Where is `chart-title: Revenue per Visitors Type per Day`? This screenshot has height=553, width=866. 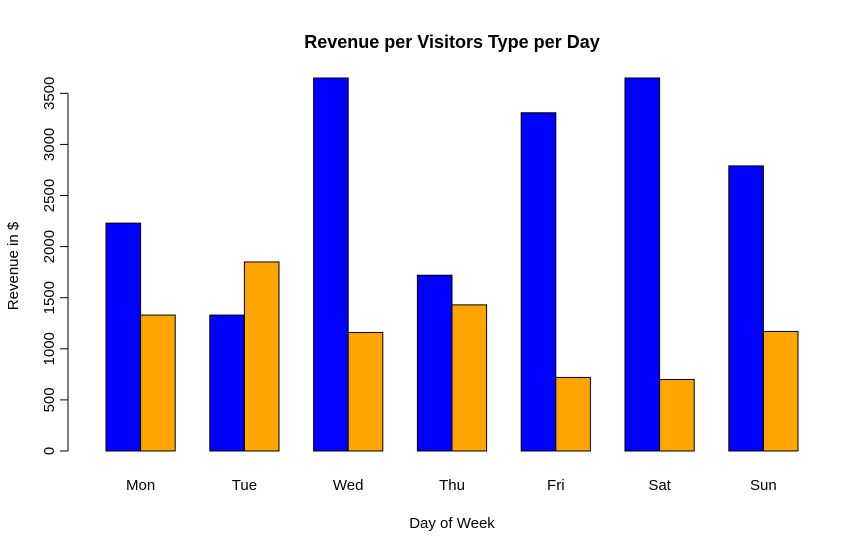
chart-title: Revenue per Visitors Type per Day is located at coordinates (451, 42).